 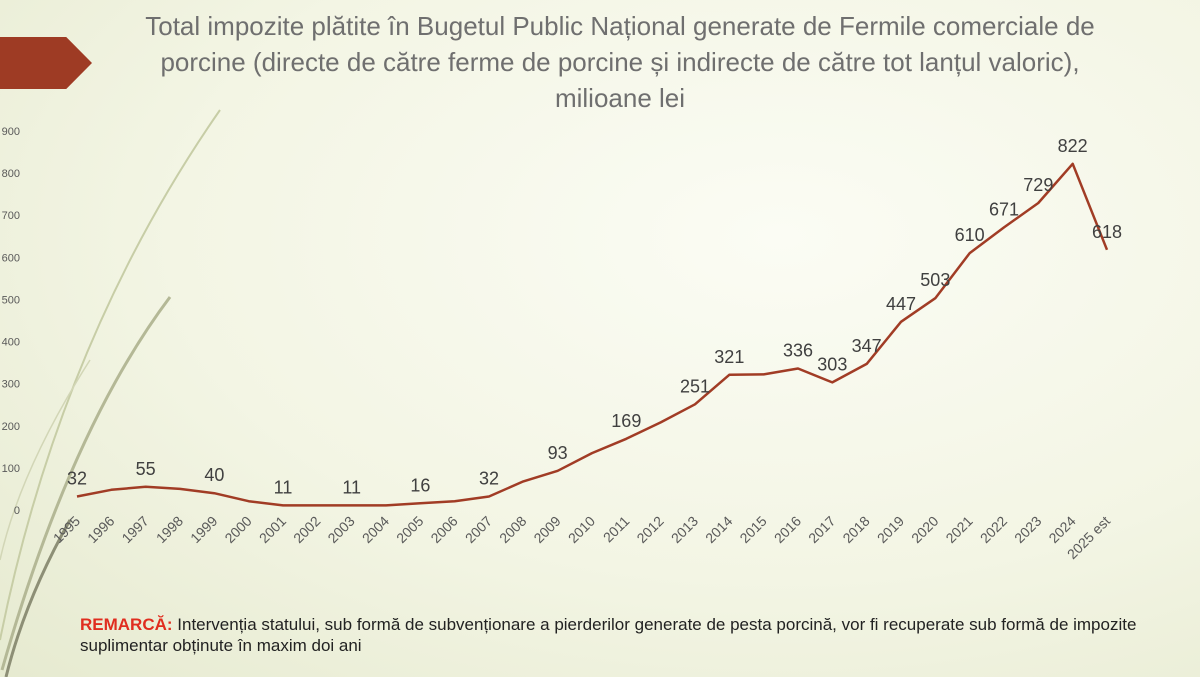 What do you see at coordinates (695, 386) in the screenshot?
I see `data-label: 251` at bounding box center [695, 386].